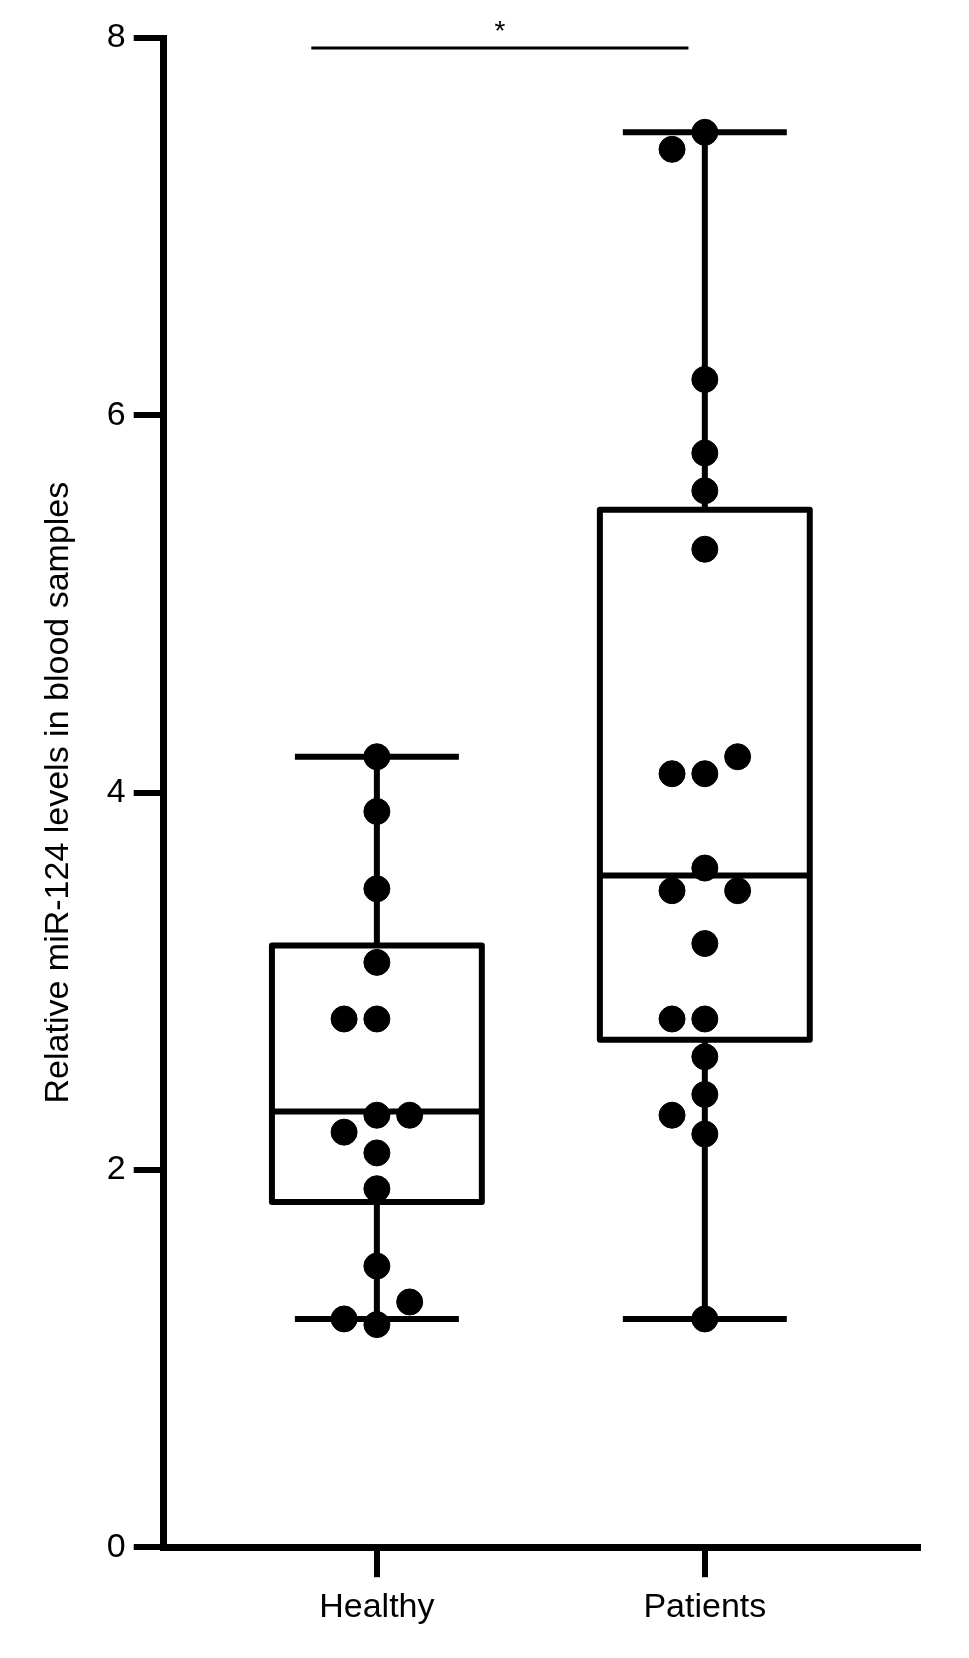 The image size is (969, 1658). What do you see at coordinates (55, 792) in the screenshot?
I see `y-axis-title: Relative miR-124 levels in blood samples` at bounding box center [55, 792].